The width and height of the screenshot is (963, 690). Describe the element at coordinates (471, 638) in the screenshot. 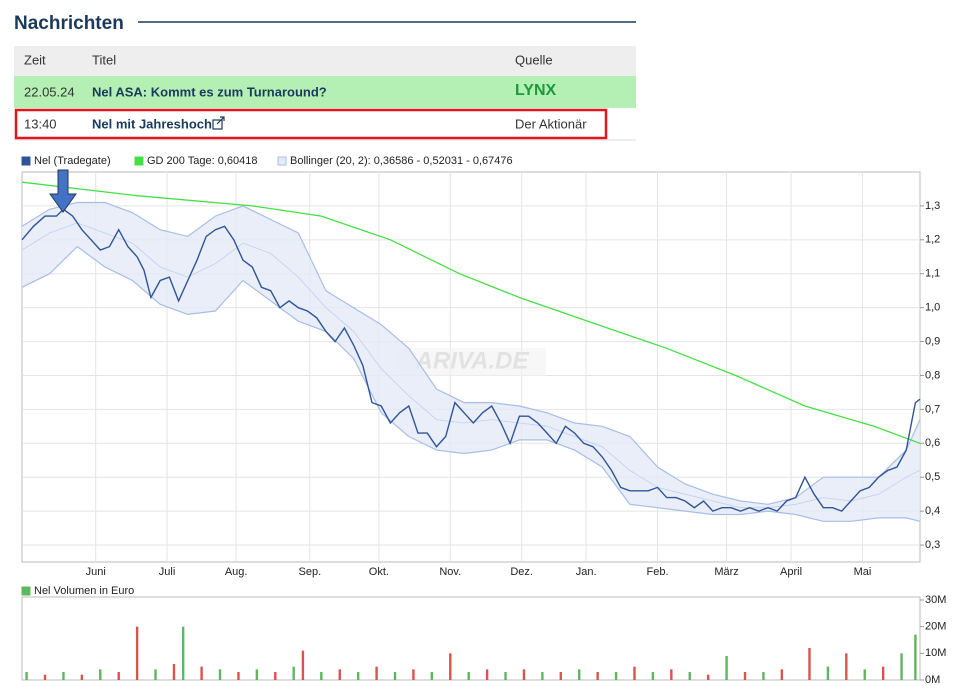

I see `plot-area` at that location.